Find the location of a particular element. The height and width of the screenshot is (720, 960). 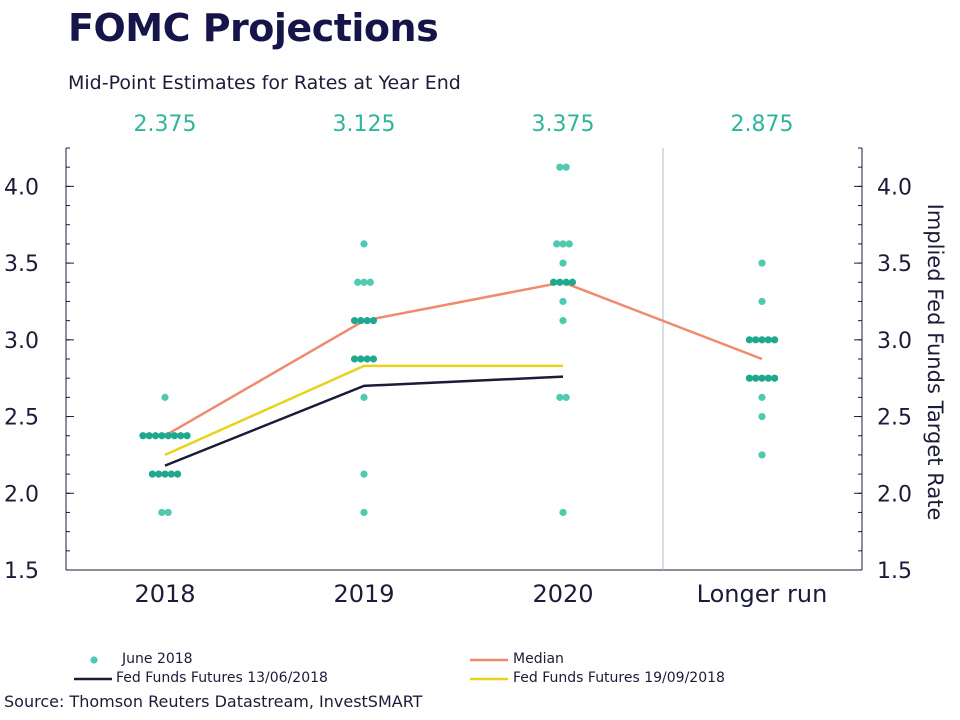

median-label-2018: 2.375 is located at coordinates (165, 124).